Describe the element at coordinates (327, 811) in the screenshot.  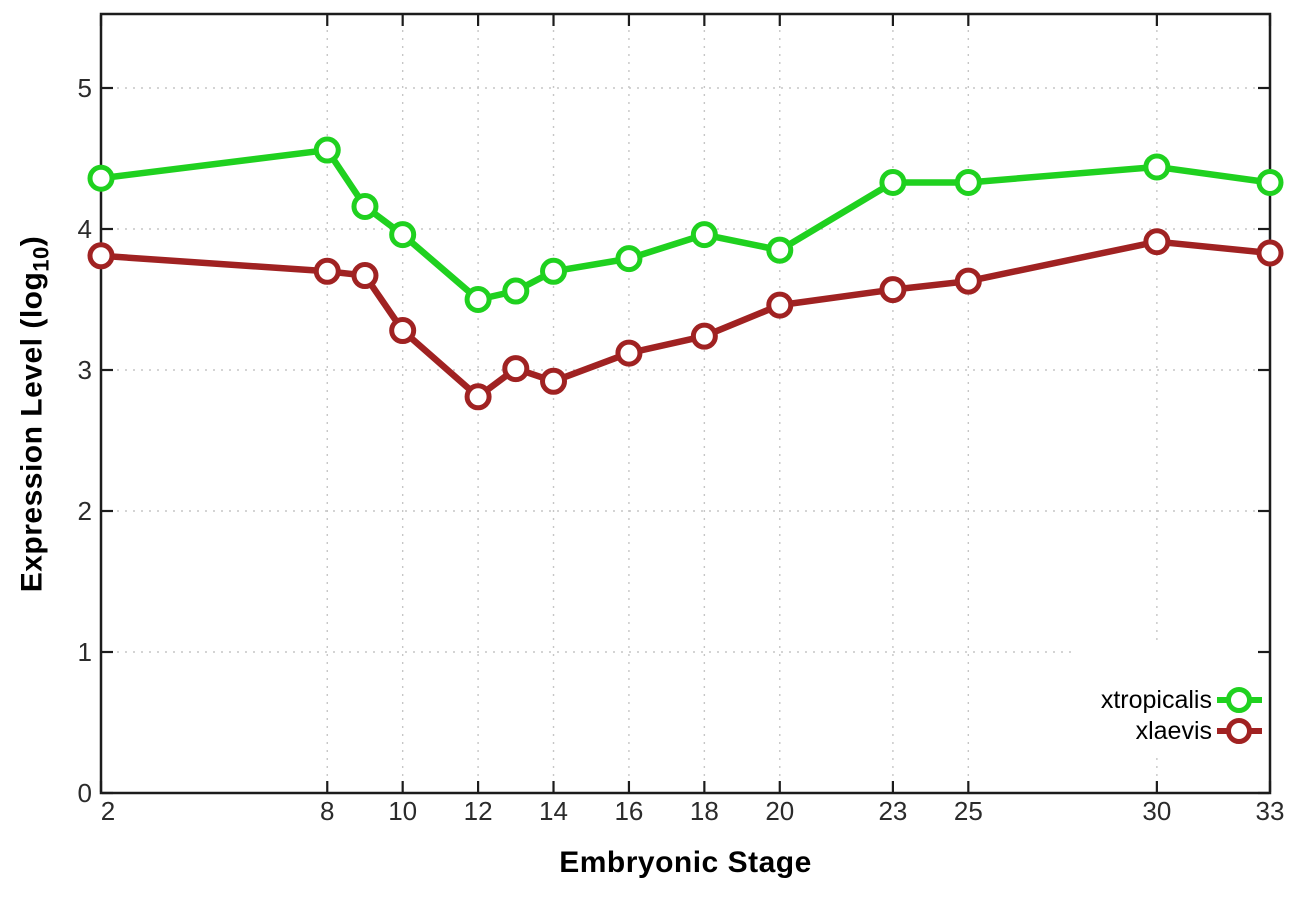
I see `x-tick-label: 8` at that location.